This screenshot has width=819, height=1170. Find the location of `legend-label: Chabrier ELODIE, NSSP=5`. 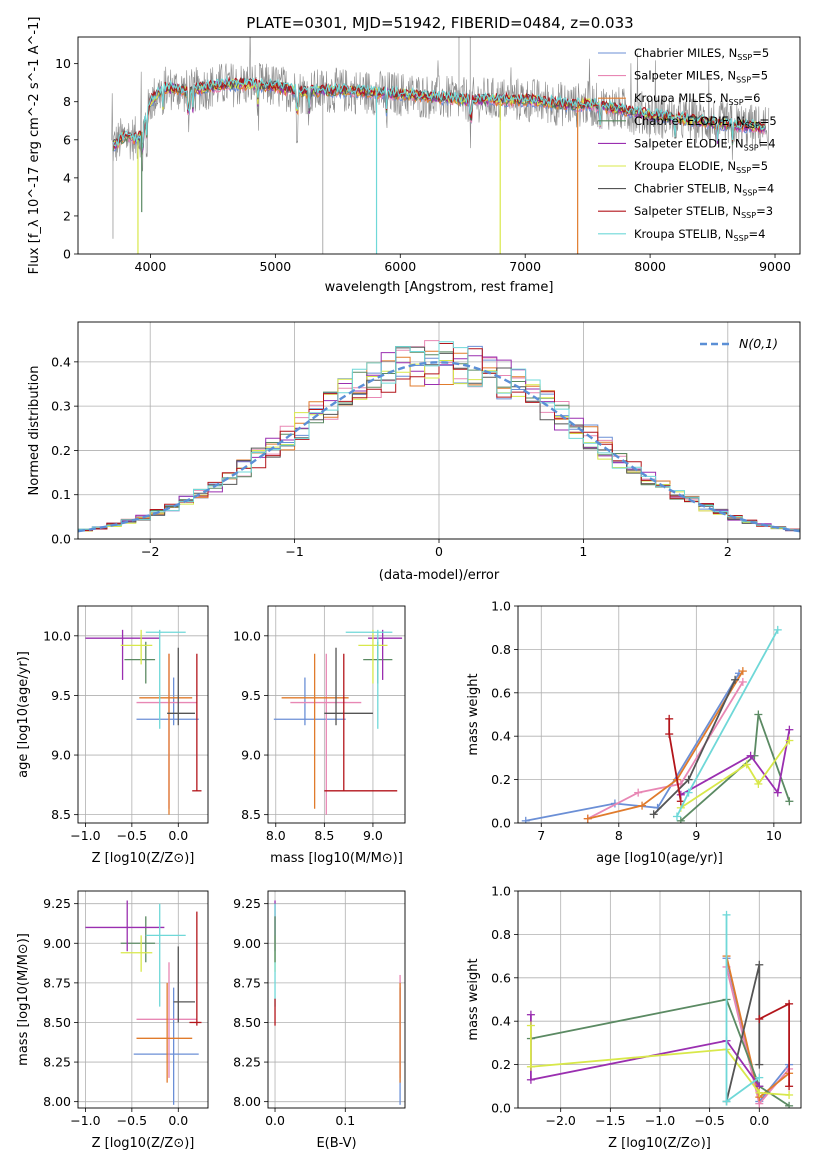

legend-label: Chabrier ELODIE, NSSP=5 is located at coordinates (705, 122).